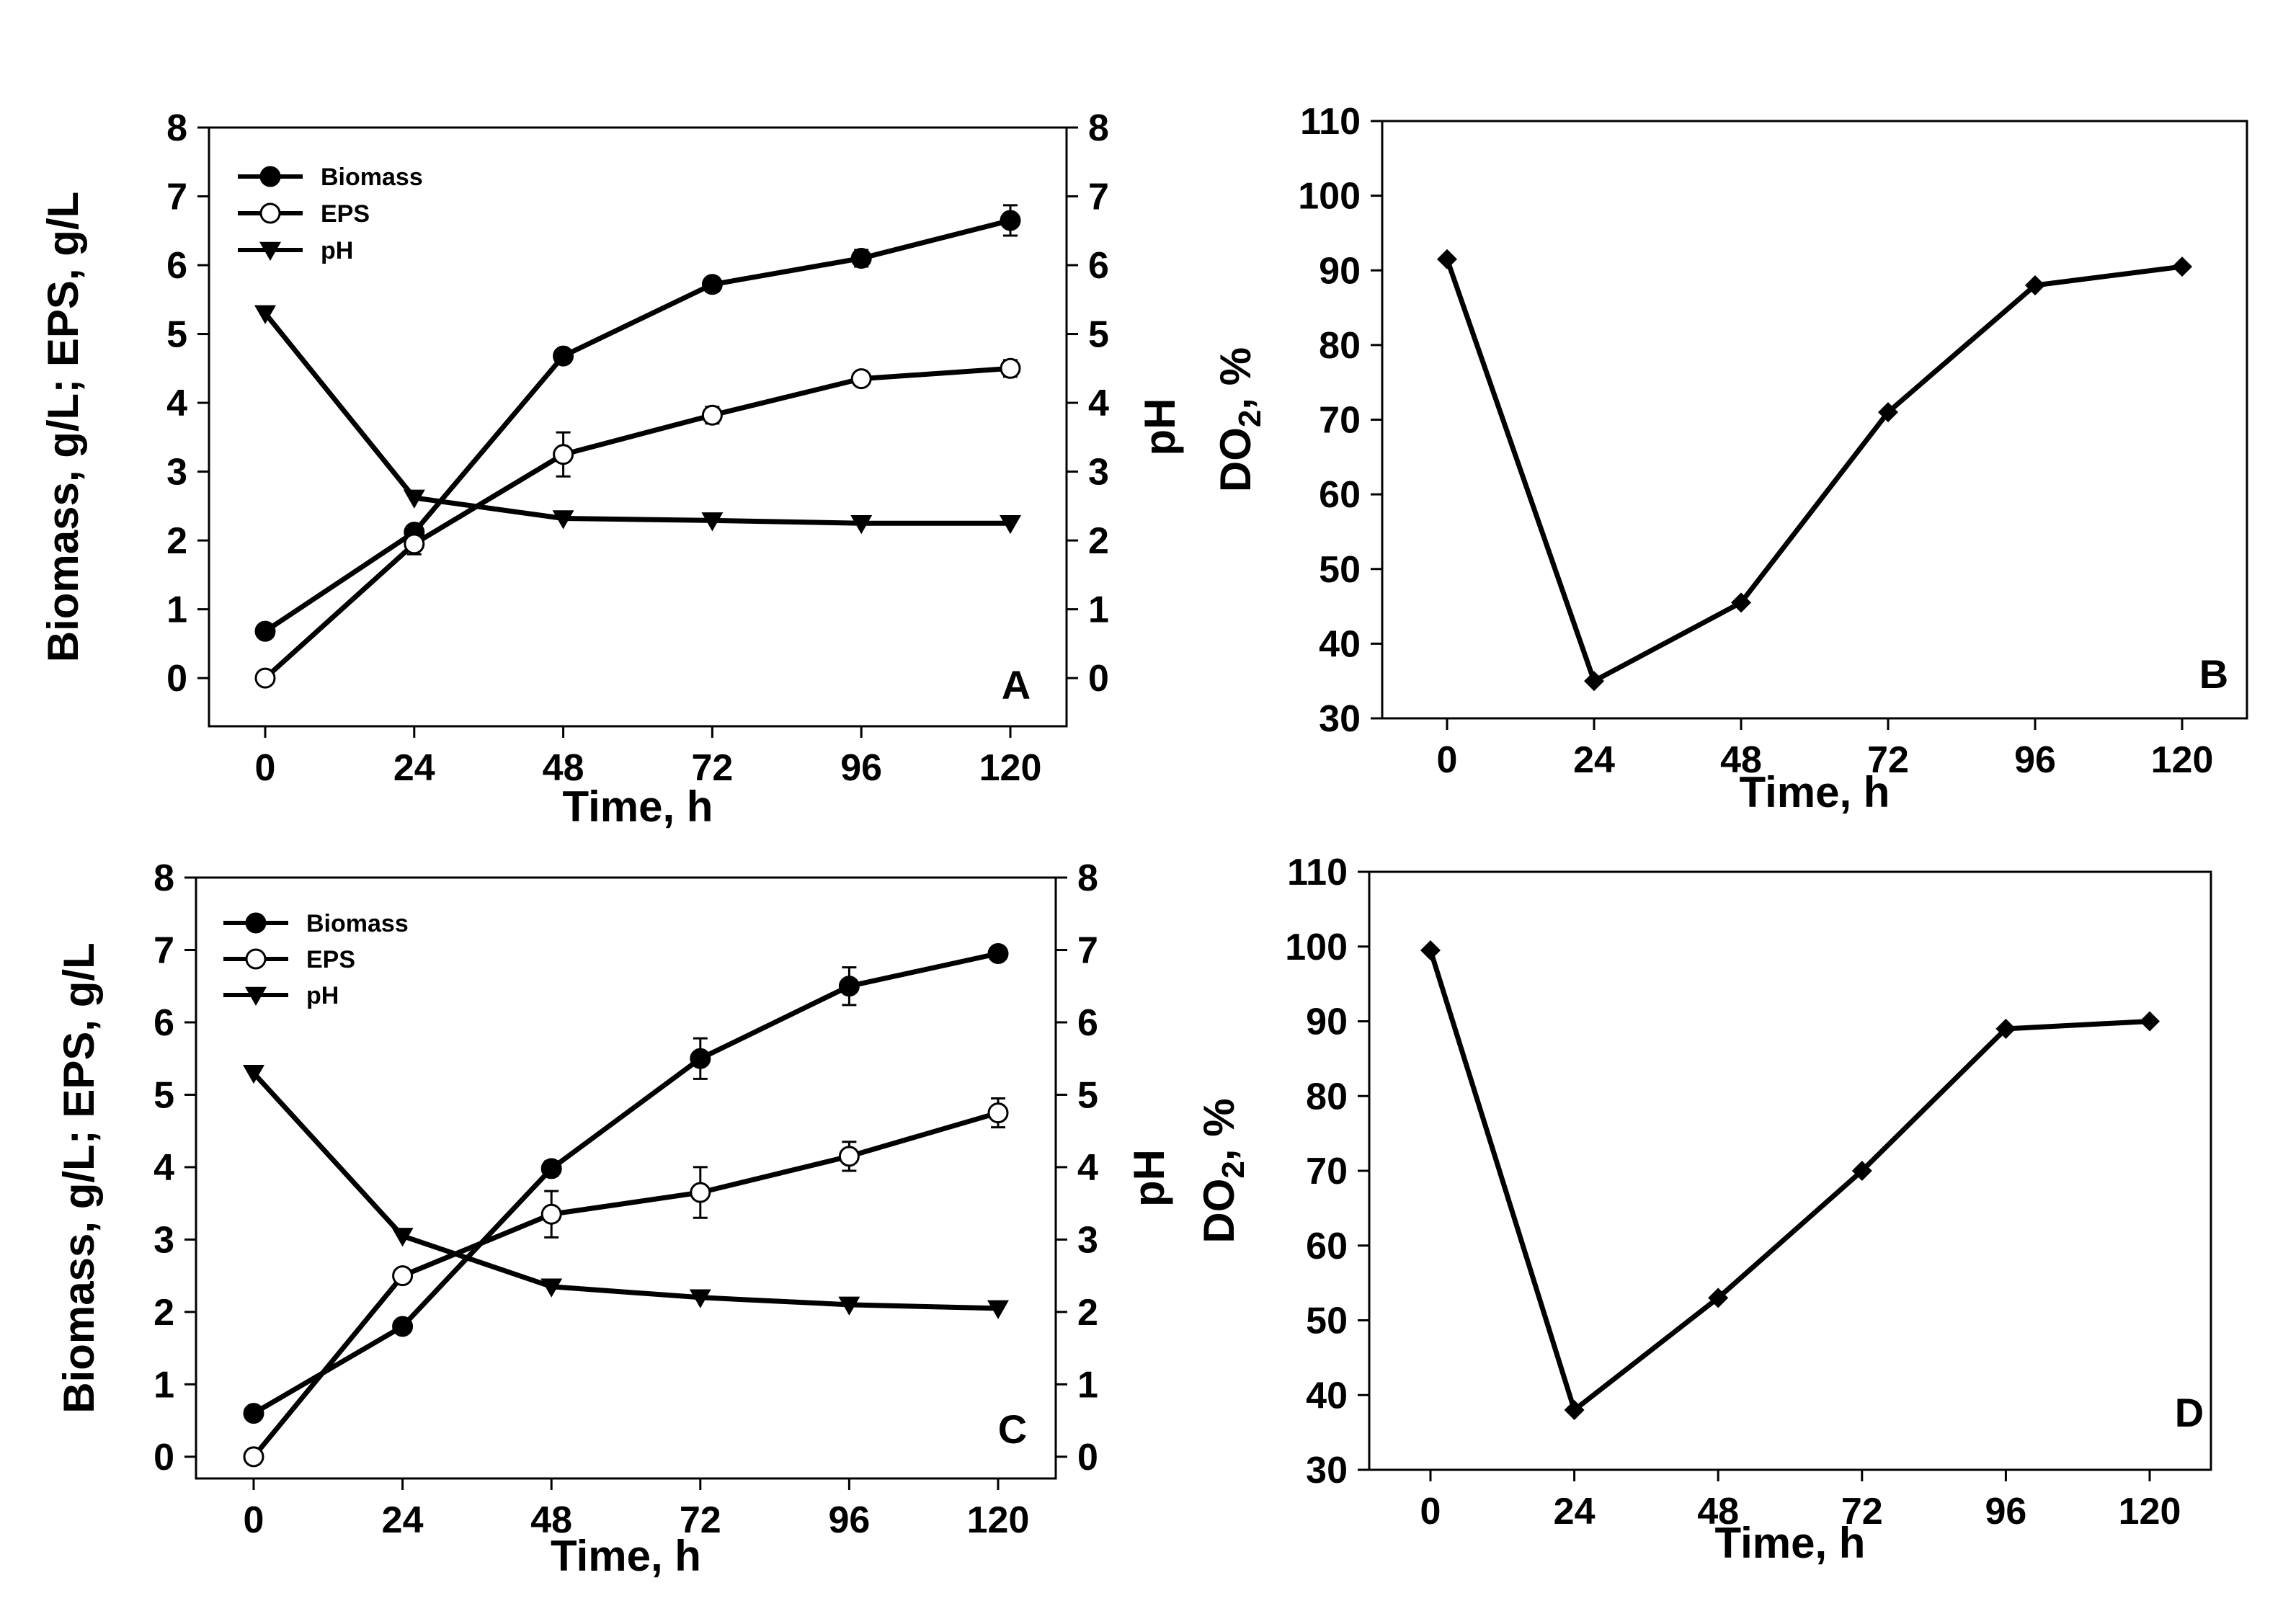 The width and height of the screenshot is (2283, 1624). I want to click on y-right-tick-label: 6, so click(1087, 1023).